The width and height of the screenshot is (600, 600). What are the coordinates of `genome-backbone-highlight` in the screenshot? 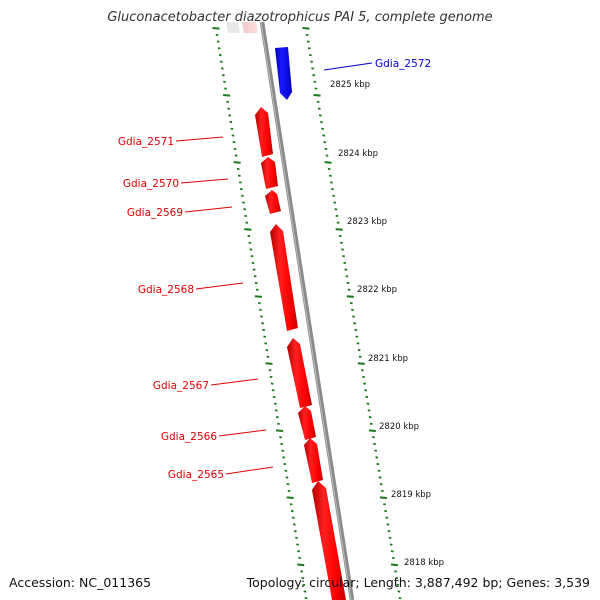 It's located at (306, 310).